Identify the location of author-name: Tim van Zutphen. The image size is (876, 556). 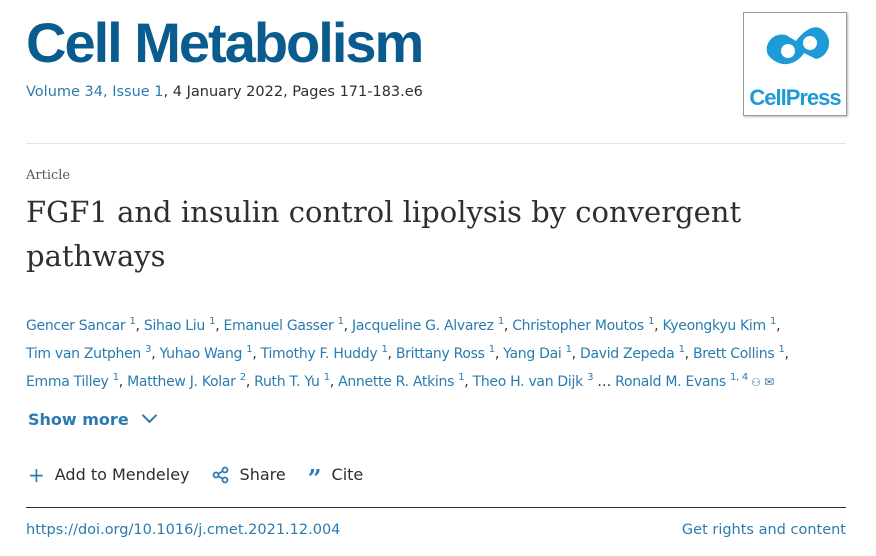
(83, 354).